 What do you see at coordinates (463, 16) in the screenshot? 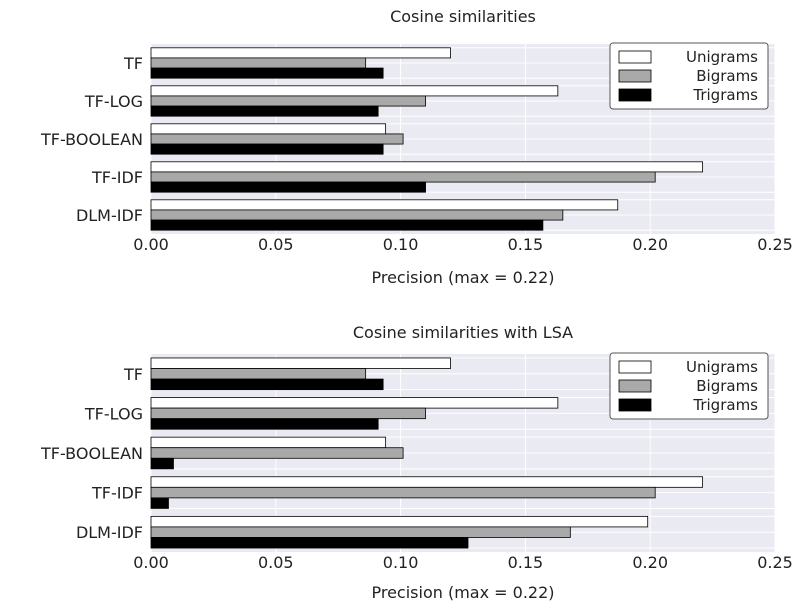
I see `chart-title: Cosine similarities` at bounding box center [463, 16].